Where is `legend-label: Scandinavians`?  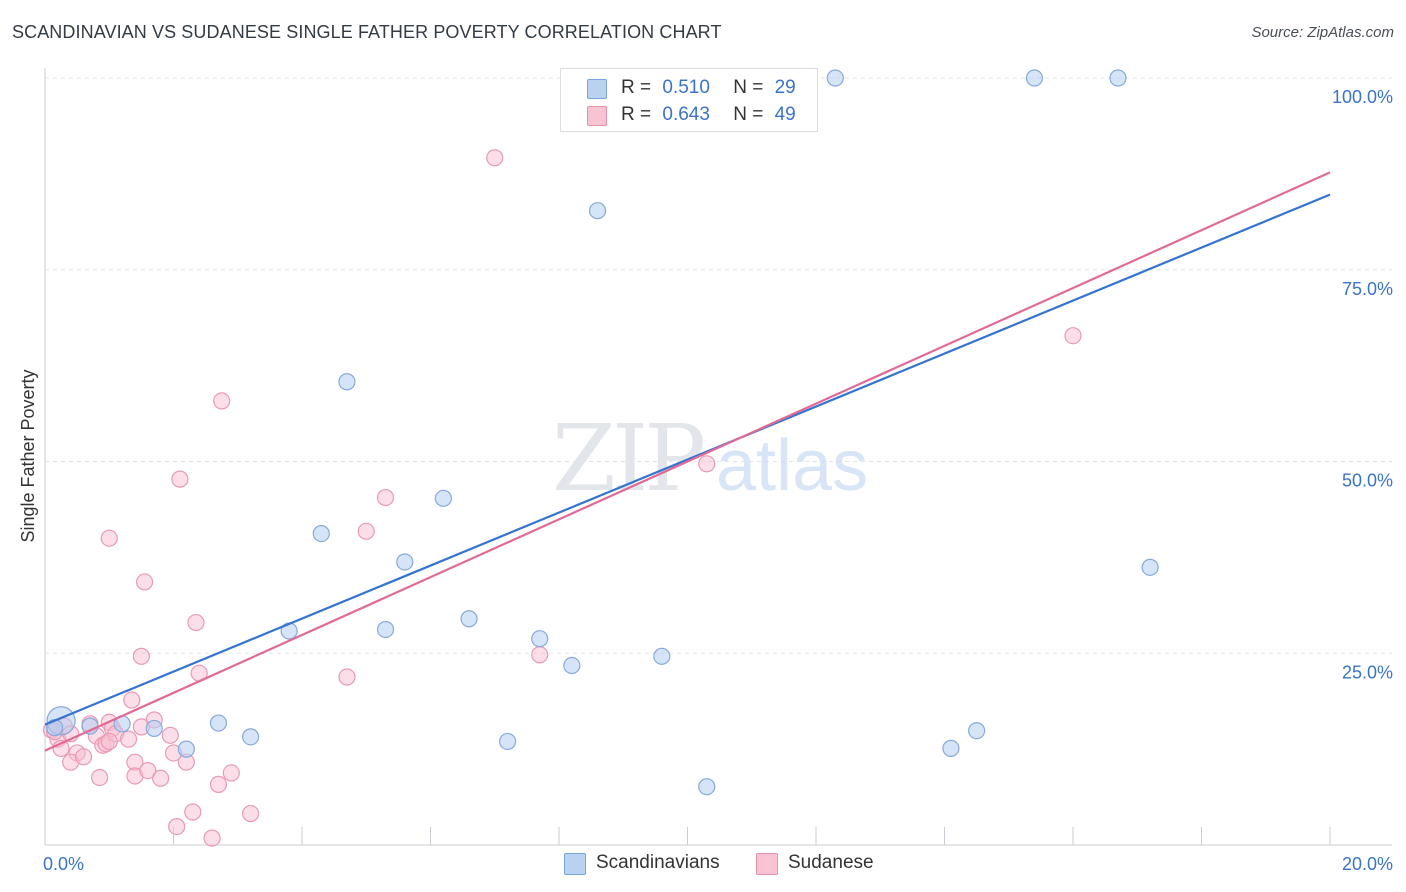
legend-label: Scandinavians is located at coordinates (658, 862).